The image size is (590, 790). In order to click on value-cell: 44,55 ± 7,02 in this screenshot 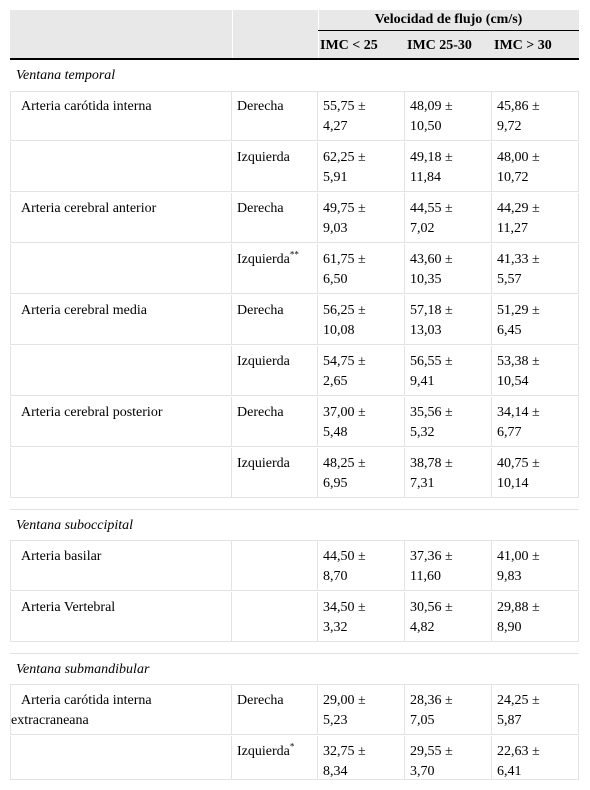, I will do `click(448, 218)`.